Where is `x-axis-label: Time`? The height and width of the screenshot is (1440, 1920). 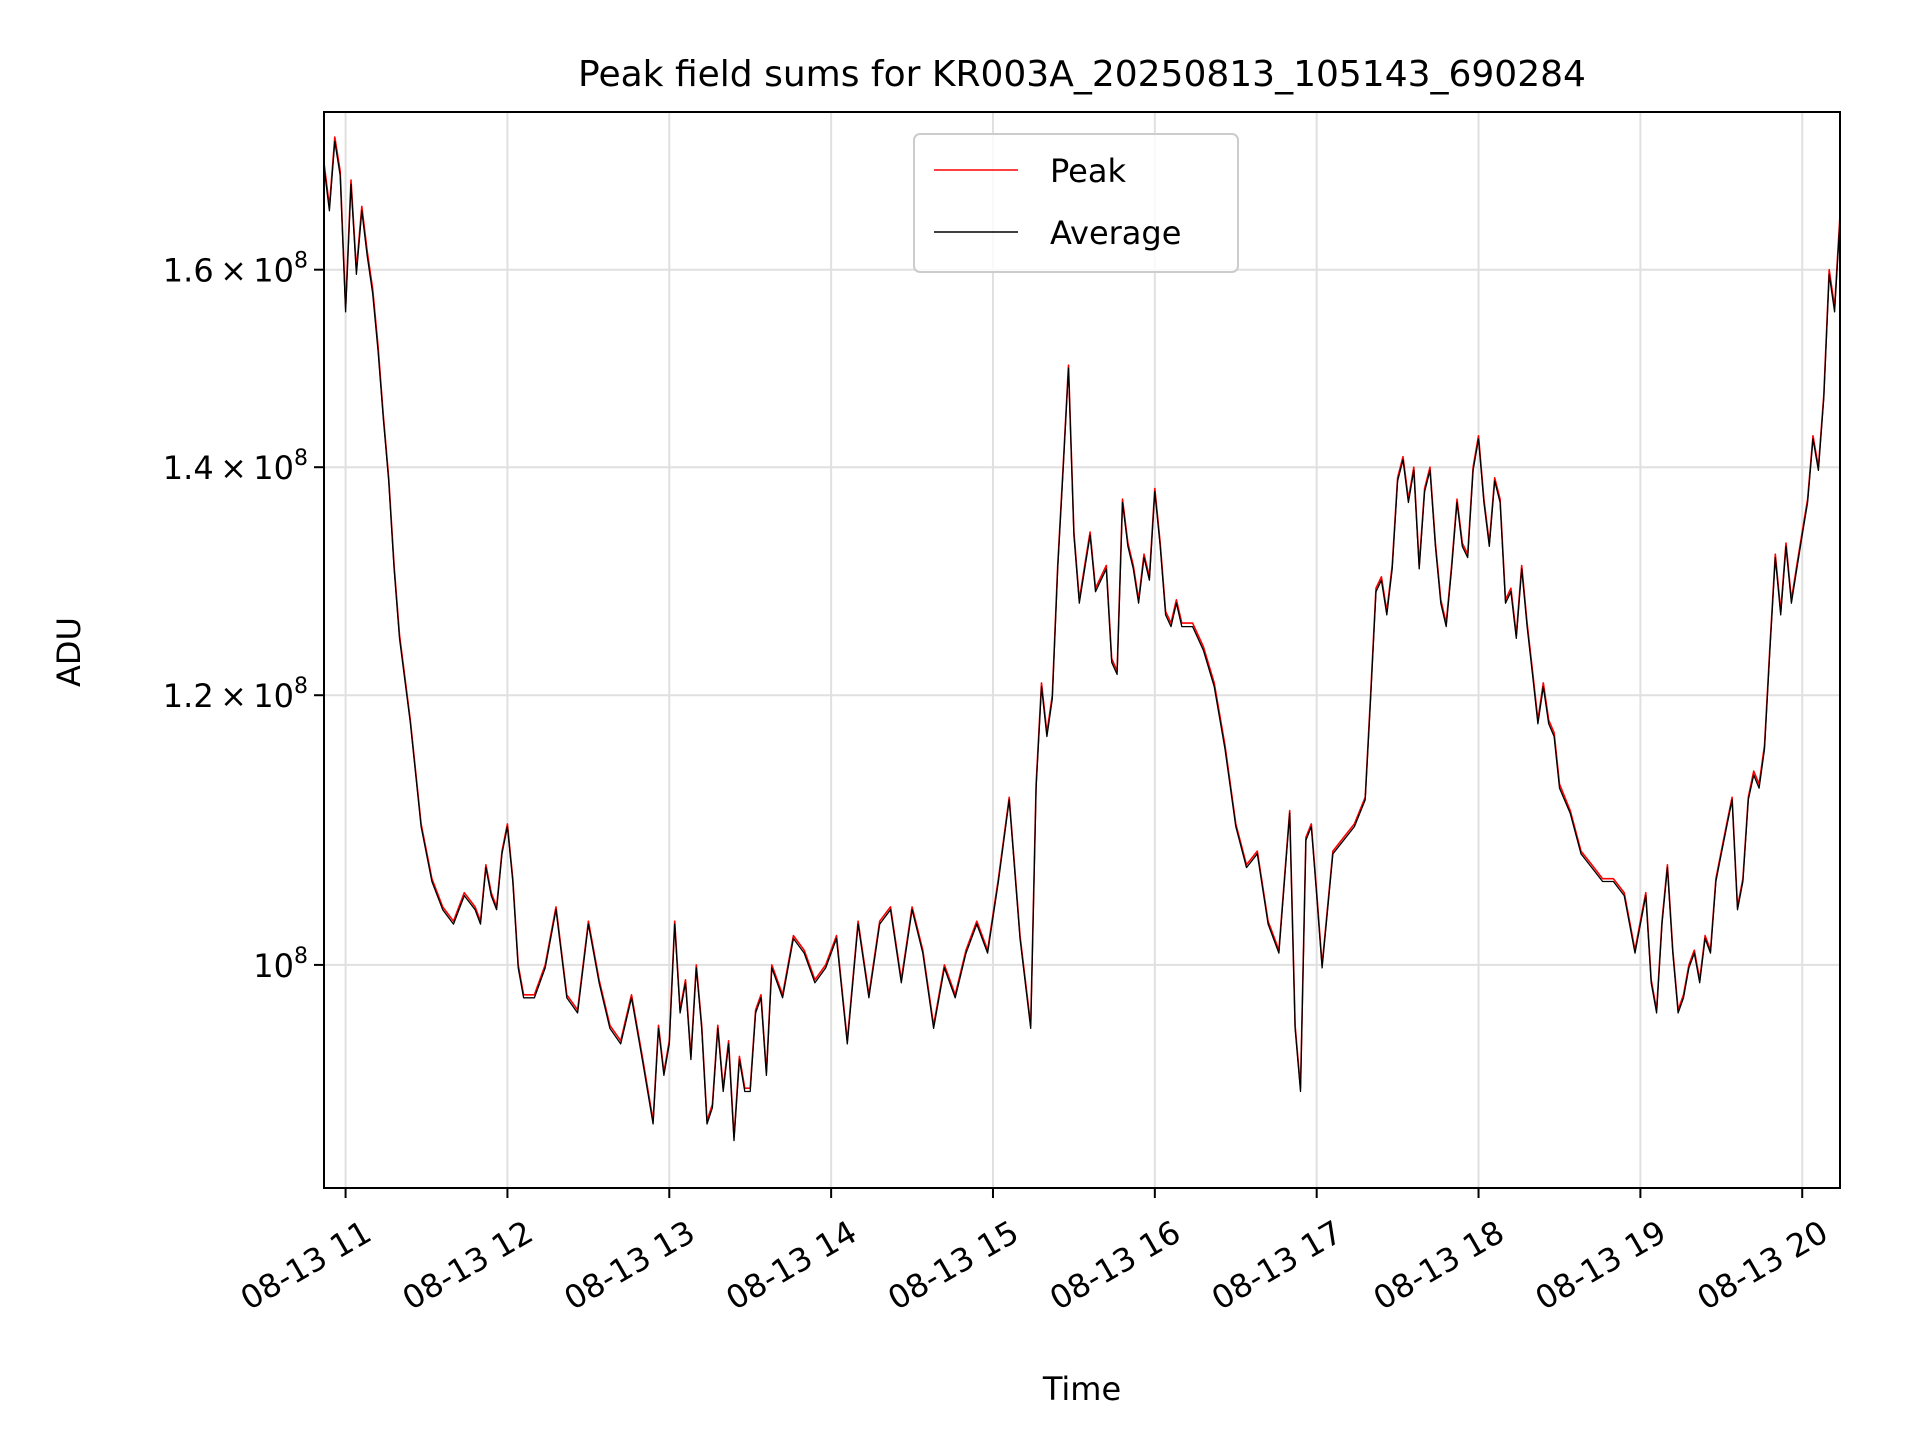
x-axis-label: Time is located at coordinates (1081, 1389).